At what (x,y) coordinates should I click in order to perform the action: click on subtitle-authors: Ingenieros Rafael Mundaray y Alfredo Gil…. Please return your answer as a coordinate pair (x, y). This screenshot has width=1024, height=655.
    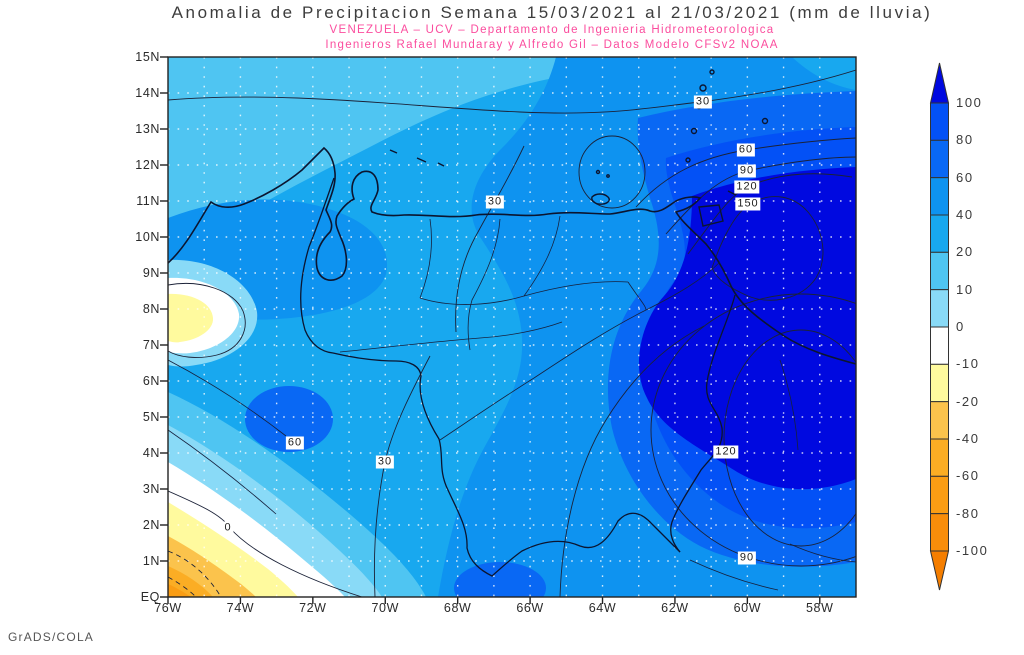
    Looking at the image, I should click on (552, 45).